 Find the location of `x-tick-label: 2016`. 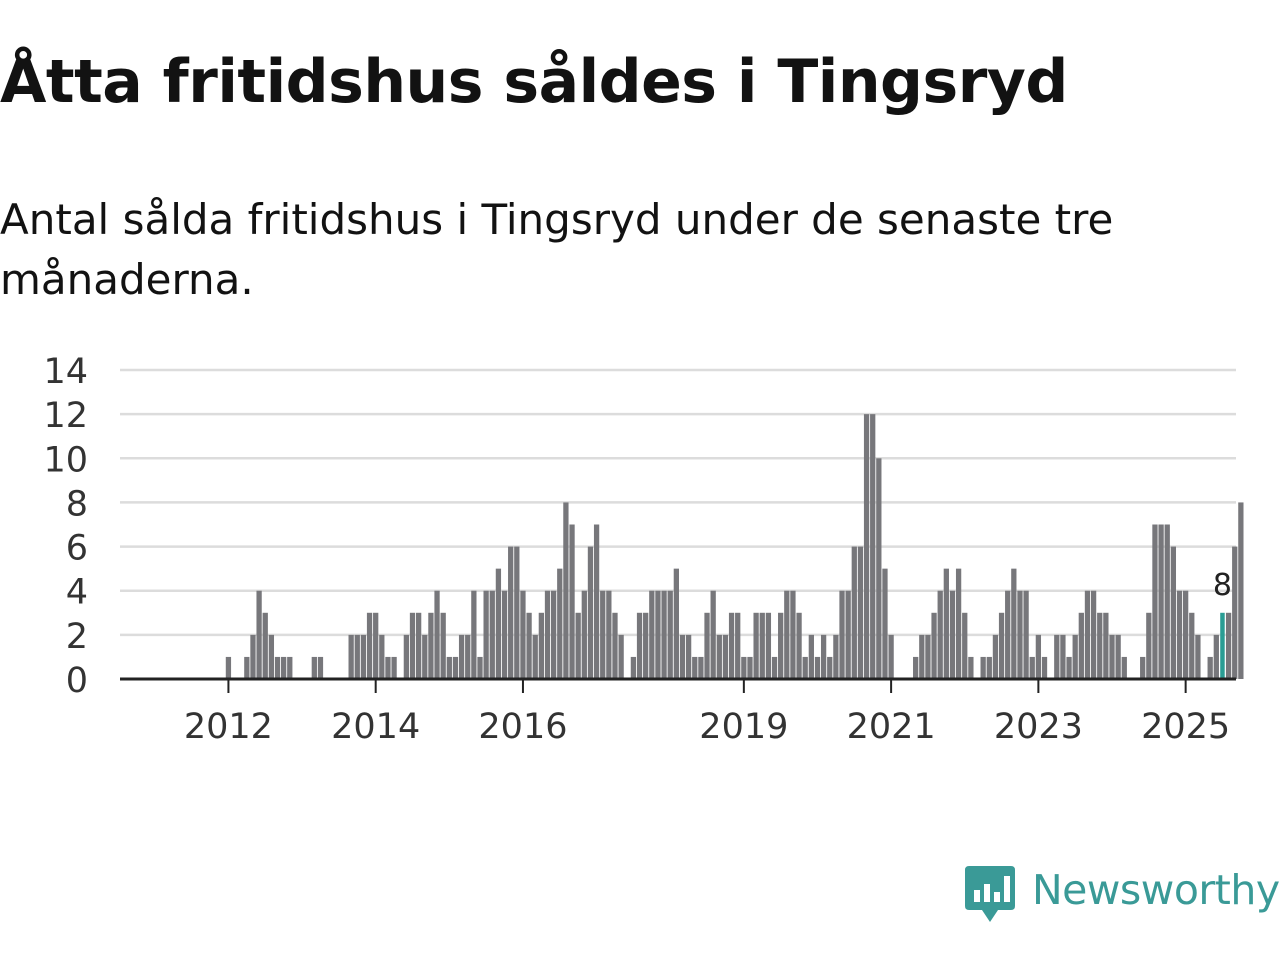

x-tick-label: 2016 is located at coordinates (522, 727).